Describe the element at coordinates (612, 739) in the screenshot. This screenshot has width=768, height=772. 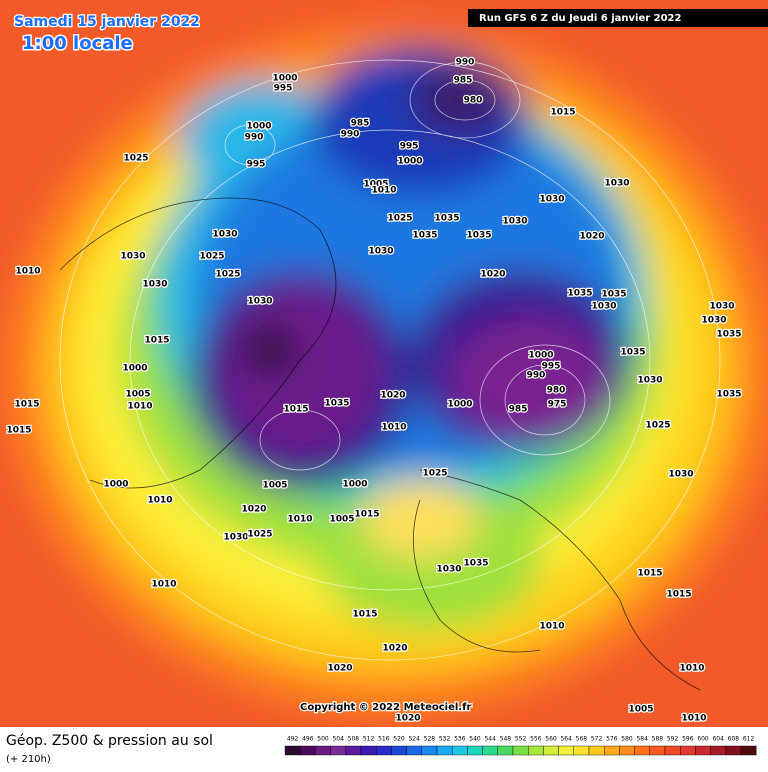
I see `scale-label: 576` at that location.